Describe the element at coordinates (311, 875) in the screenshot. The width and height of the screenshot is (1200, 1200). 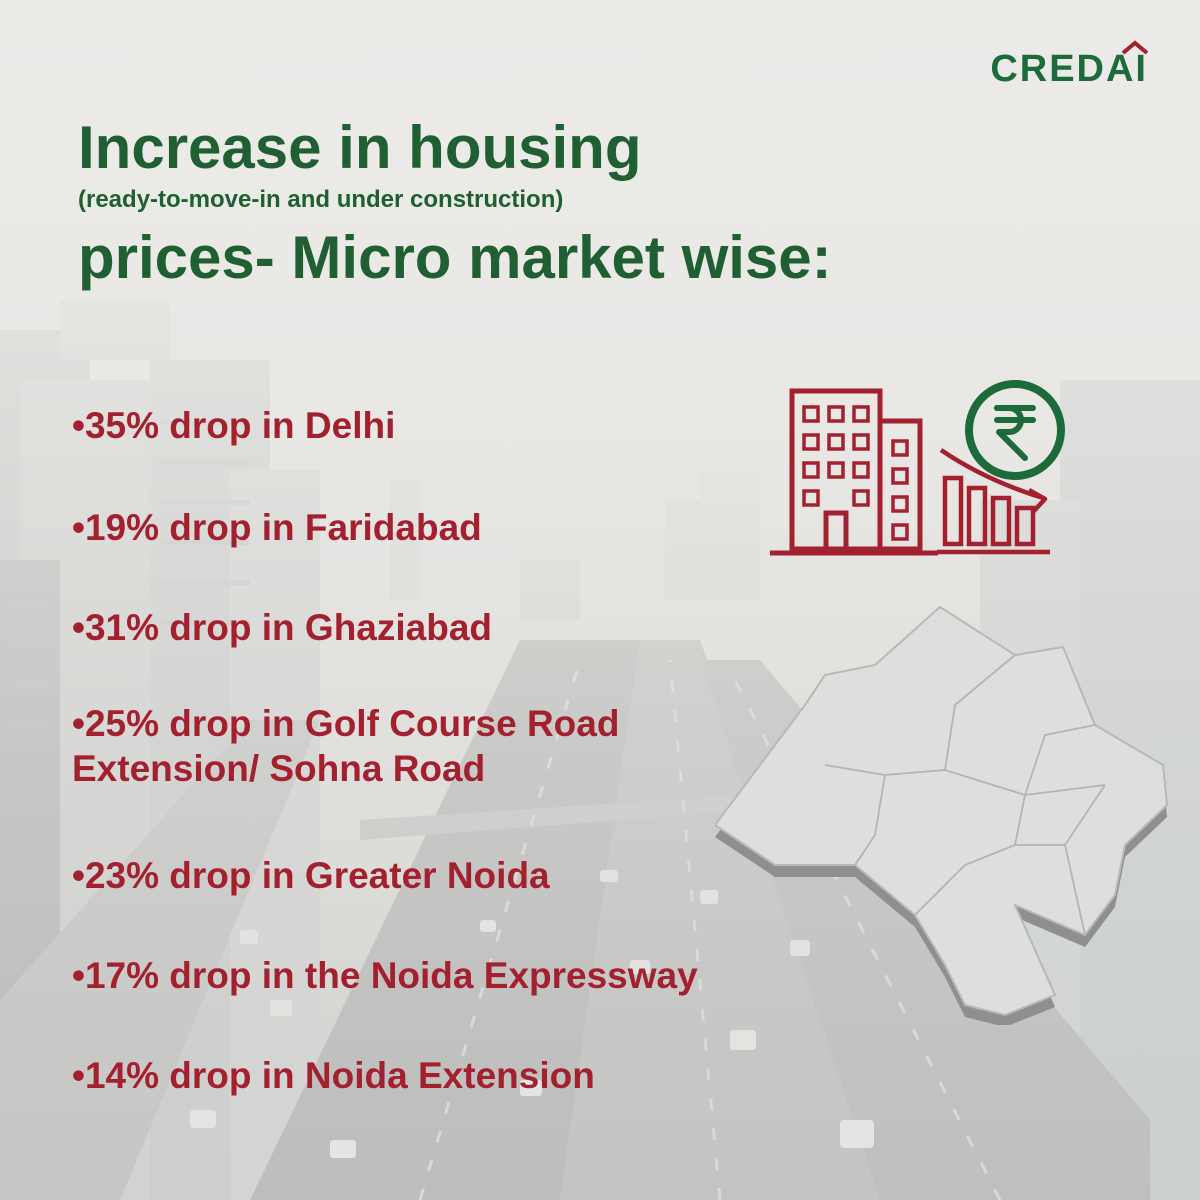
I see `bullet-greater-noida: •23% drop in Greater Noida` at that location.